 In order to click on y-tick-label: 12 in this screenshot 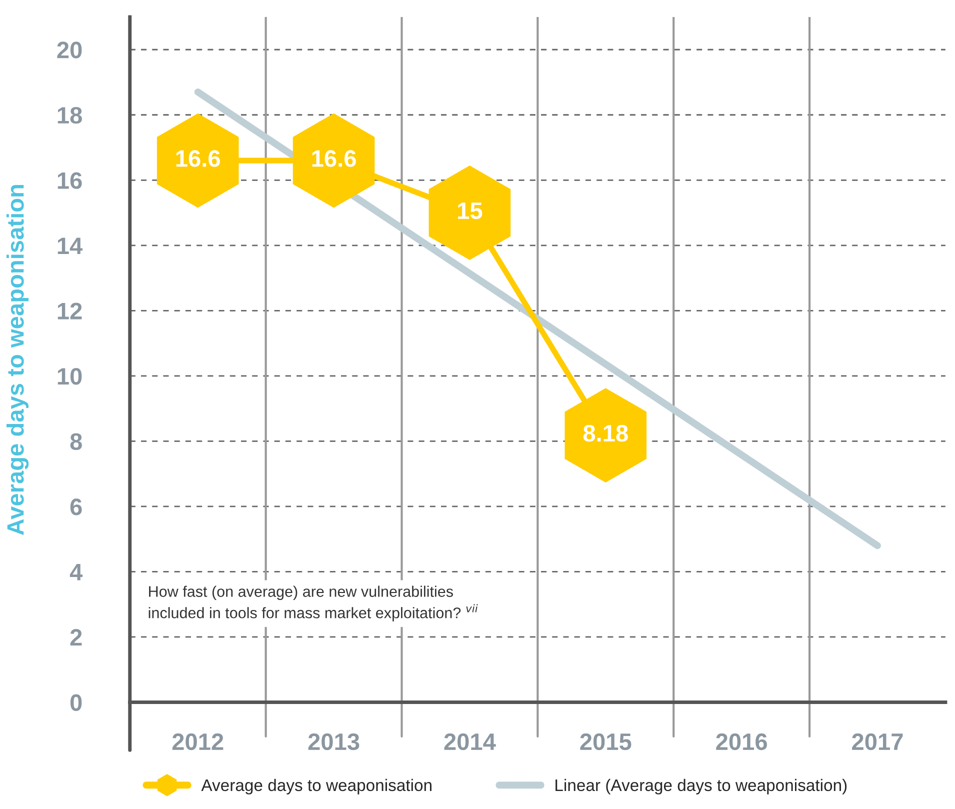, I will do `click(70, 311)`.